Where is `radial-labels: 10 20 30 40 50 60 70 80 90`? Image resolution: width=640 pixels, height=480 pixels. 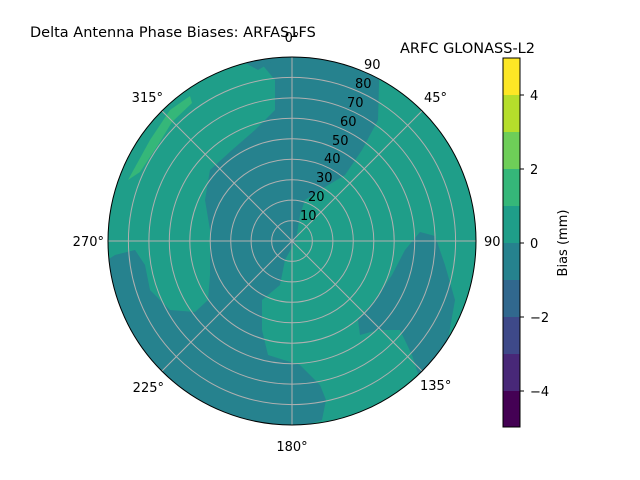 radial-labels: 10 20 30 40 50 60 70 80 90 is located at coordinates (340, 141).